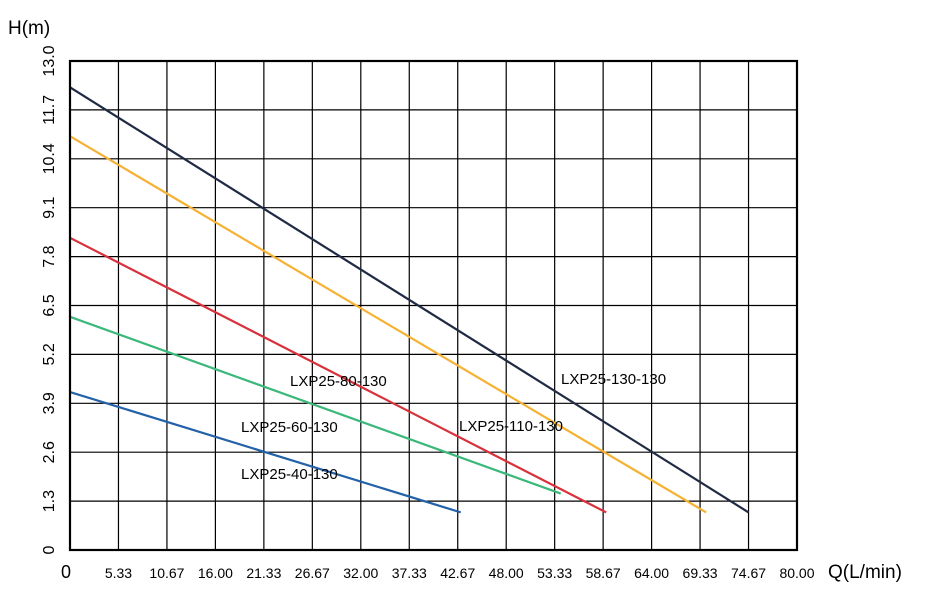 The image size is (925, 595). I want to click on x-axis-title: Q(L/min), so click(865, 572).